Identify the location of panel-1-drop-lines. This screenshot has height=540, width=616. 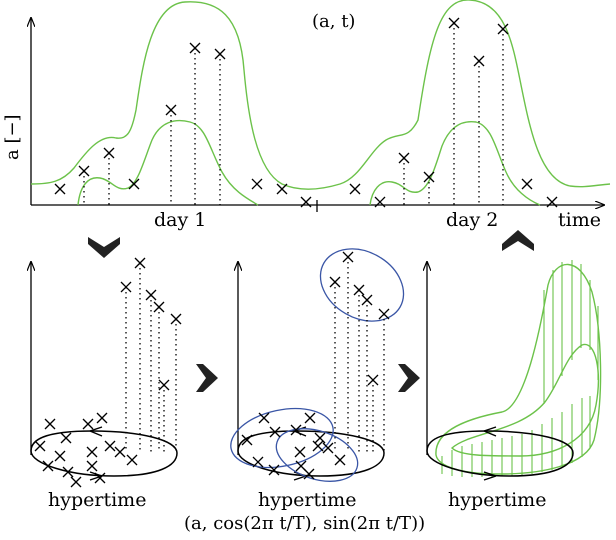
(151, 357).